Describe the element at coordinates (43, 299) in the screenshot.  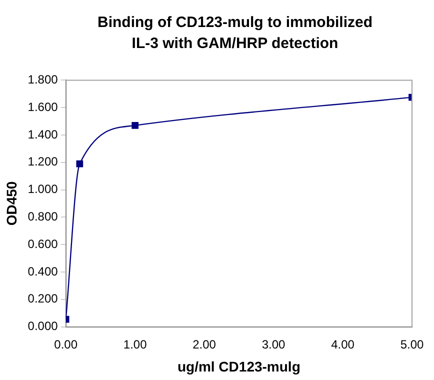
I see `y-tick-label: 0.200` at that location.